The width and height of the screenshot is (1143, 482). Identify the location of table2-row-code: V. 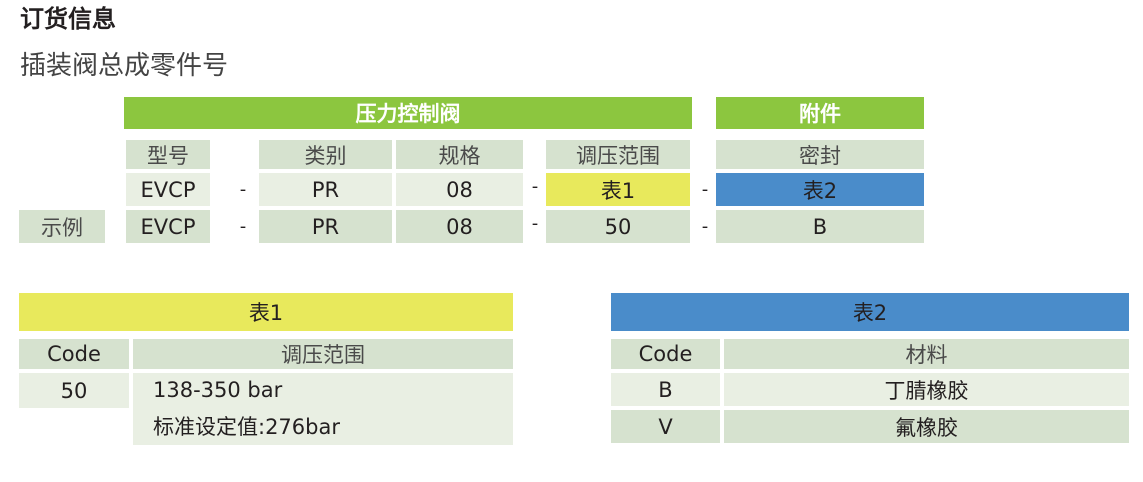
(665, 426).